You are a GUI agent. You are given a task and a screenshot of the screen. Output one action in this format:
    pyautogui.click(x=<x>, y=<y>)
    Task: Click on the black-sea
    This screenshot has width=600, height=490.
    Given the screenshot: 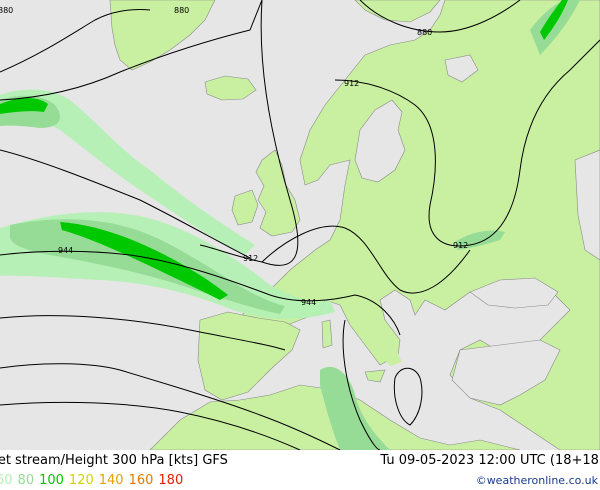 What is the action you would take?
    pyautogui.click(x=514, y=293)
    